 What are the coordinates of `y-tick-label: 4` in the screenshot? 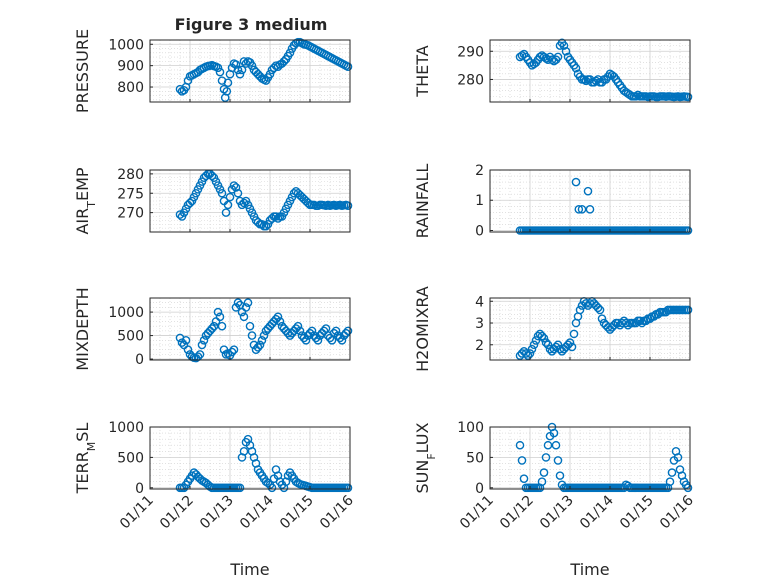 It's located at (479, 302).